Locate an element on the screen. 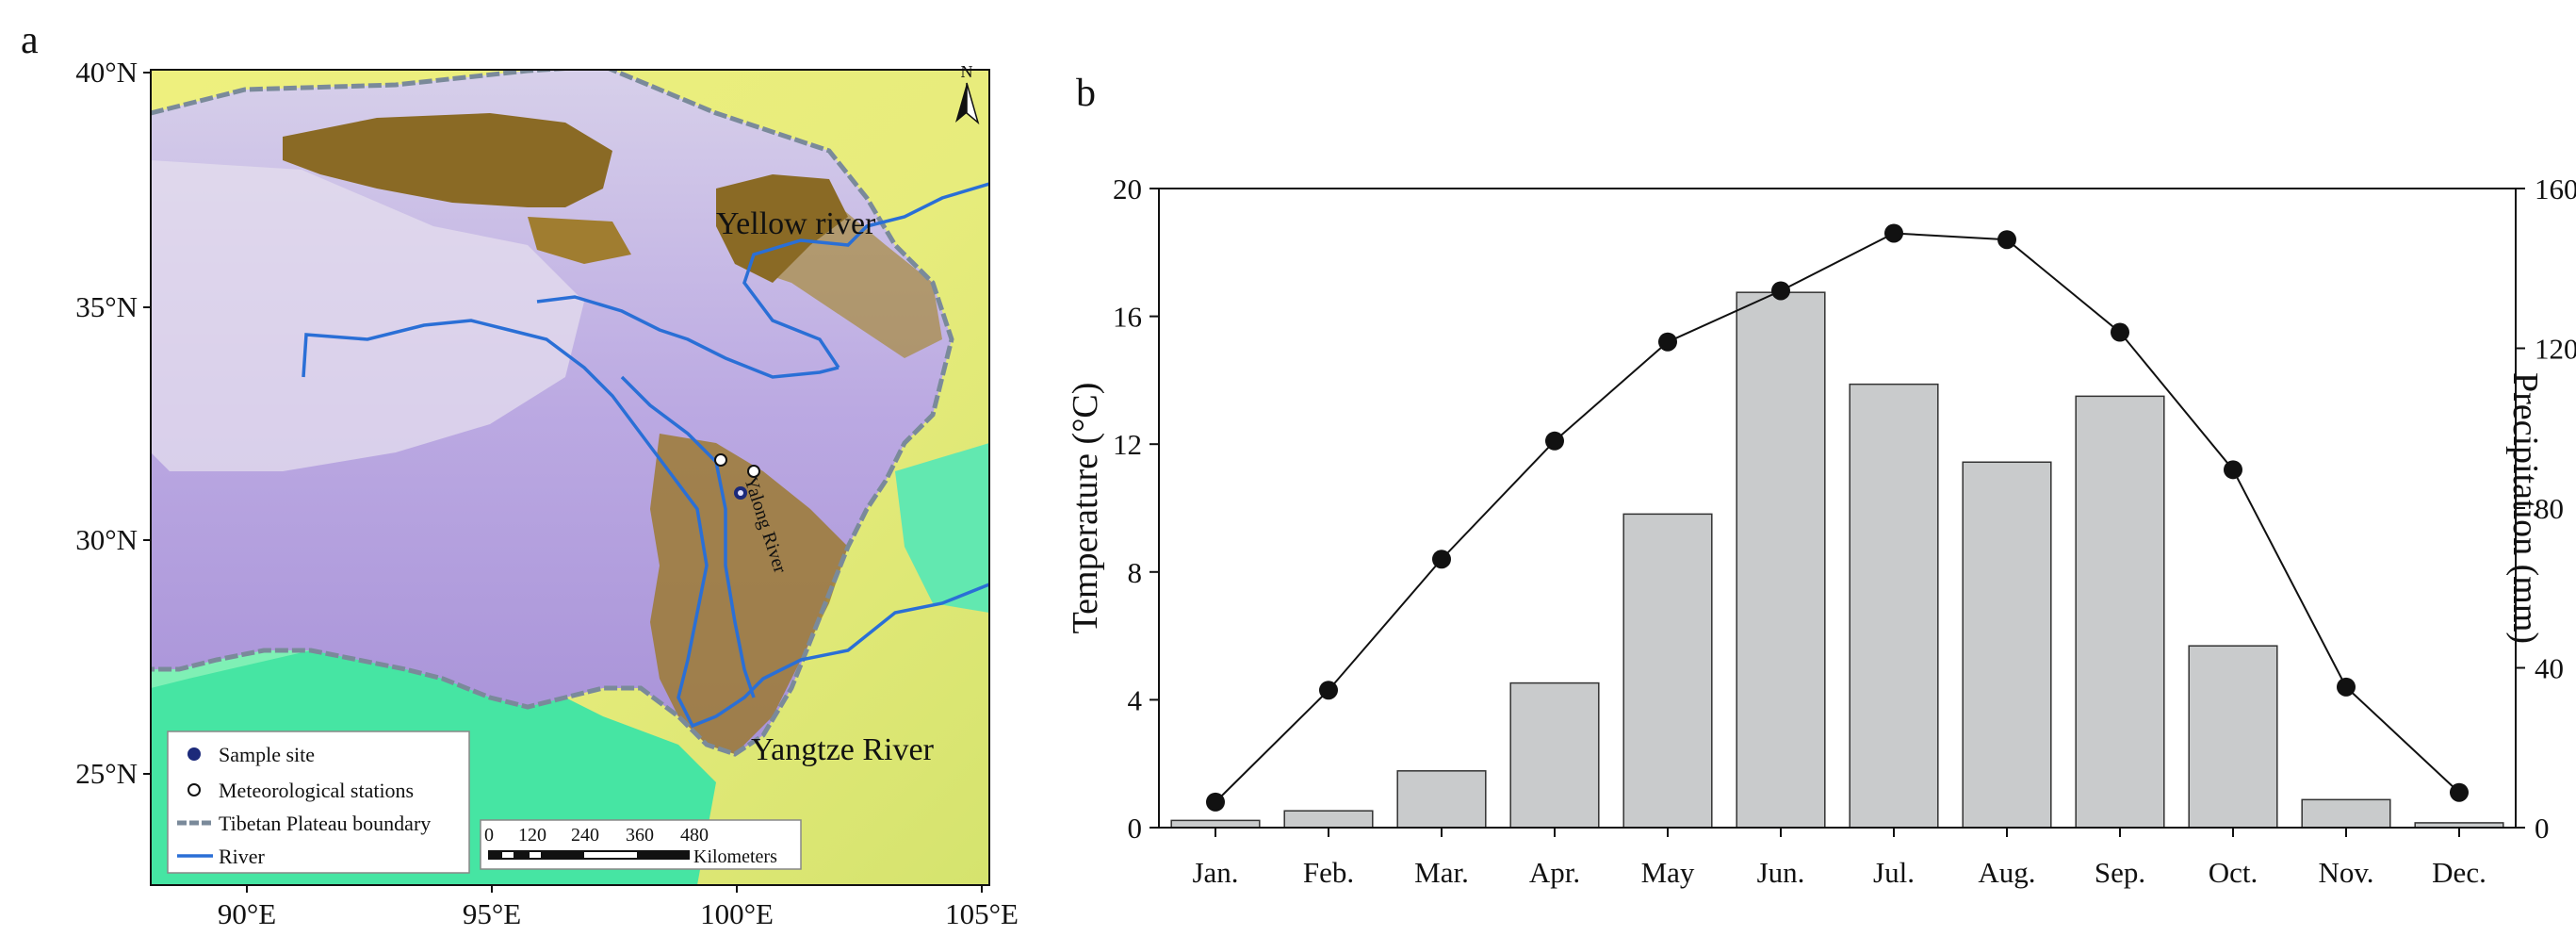  x-tick-label: Aug. is located at coordinates (2006, 872).